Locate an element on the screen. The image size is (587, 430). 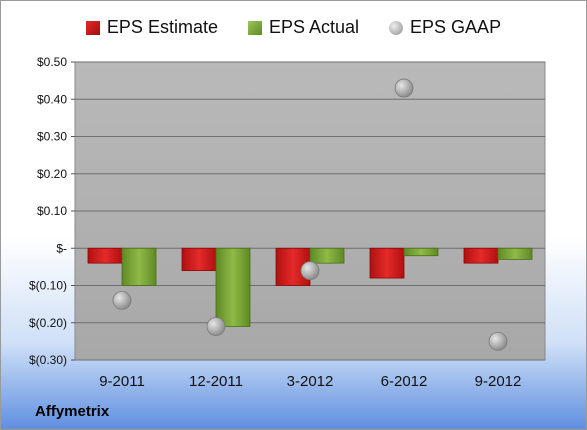
y-tick-label: $0.10 is located at coordinates (52, 211).